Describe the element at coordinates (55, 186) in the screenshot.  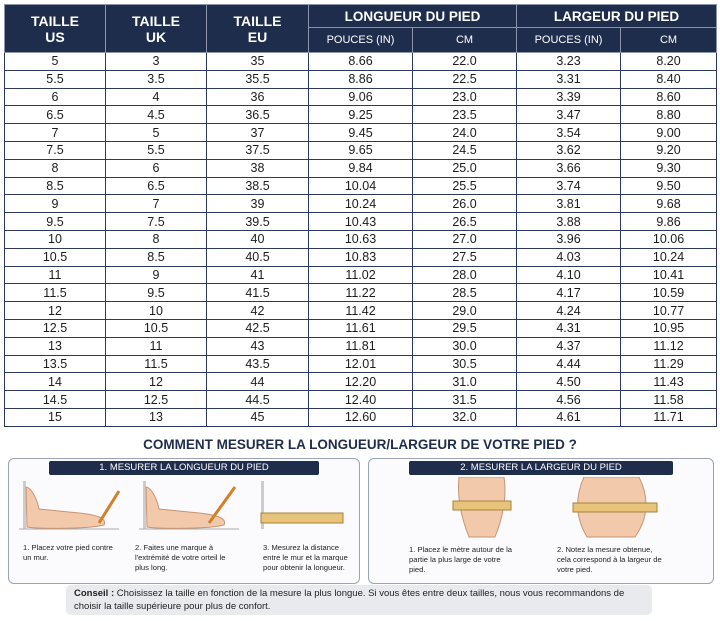
I see `table-cell: 8.5` at that location.